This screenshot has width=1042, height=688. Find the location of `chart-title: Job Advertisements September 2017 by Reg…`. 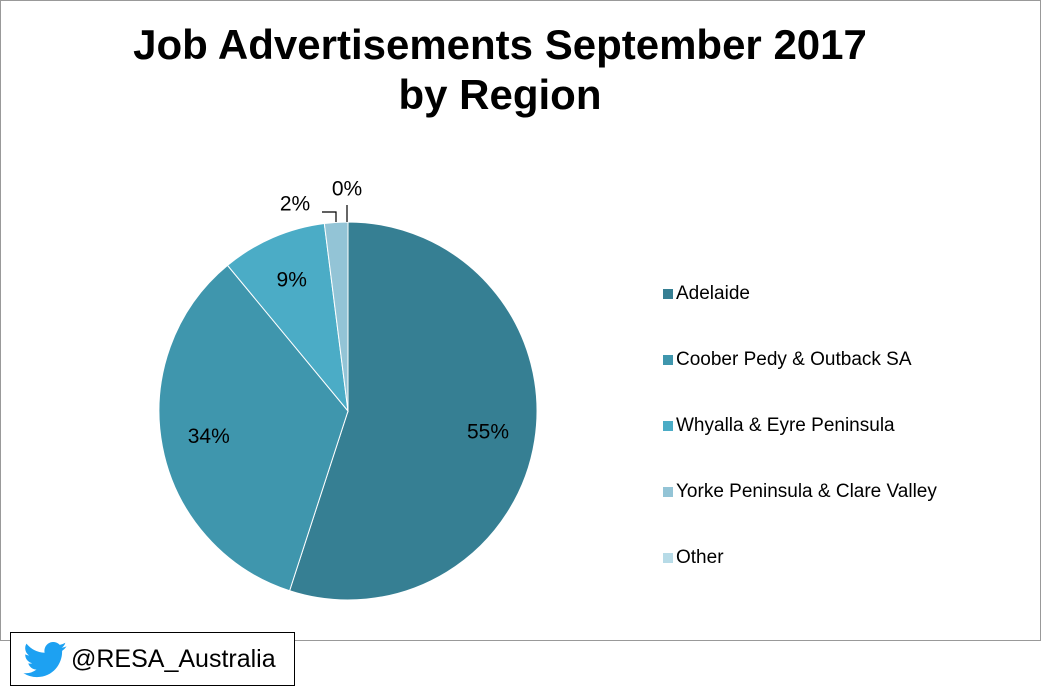

chart-title: Job Advertisements September 2017 by Reg… is located at coordinates (500, 69).